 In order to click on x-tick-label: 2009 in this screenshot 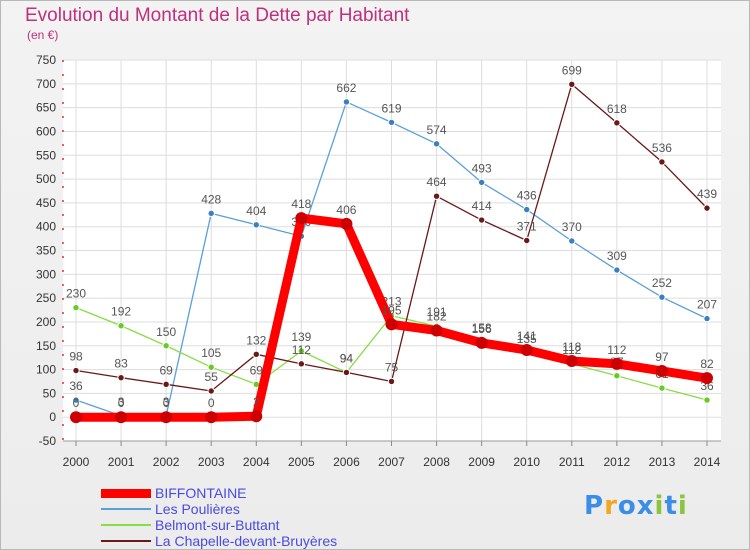, I will do `click(481, 462)`.